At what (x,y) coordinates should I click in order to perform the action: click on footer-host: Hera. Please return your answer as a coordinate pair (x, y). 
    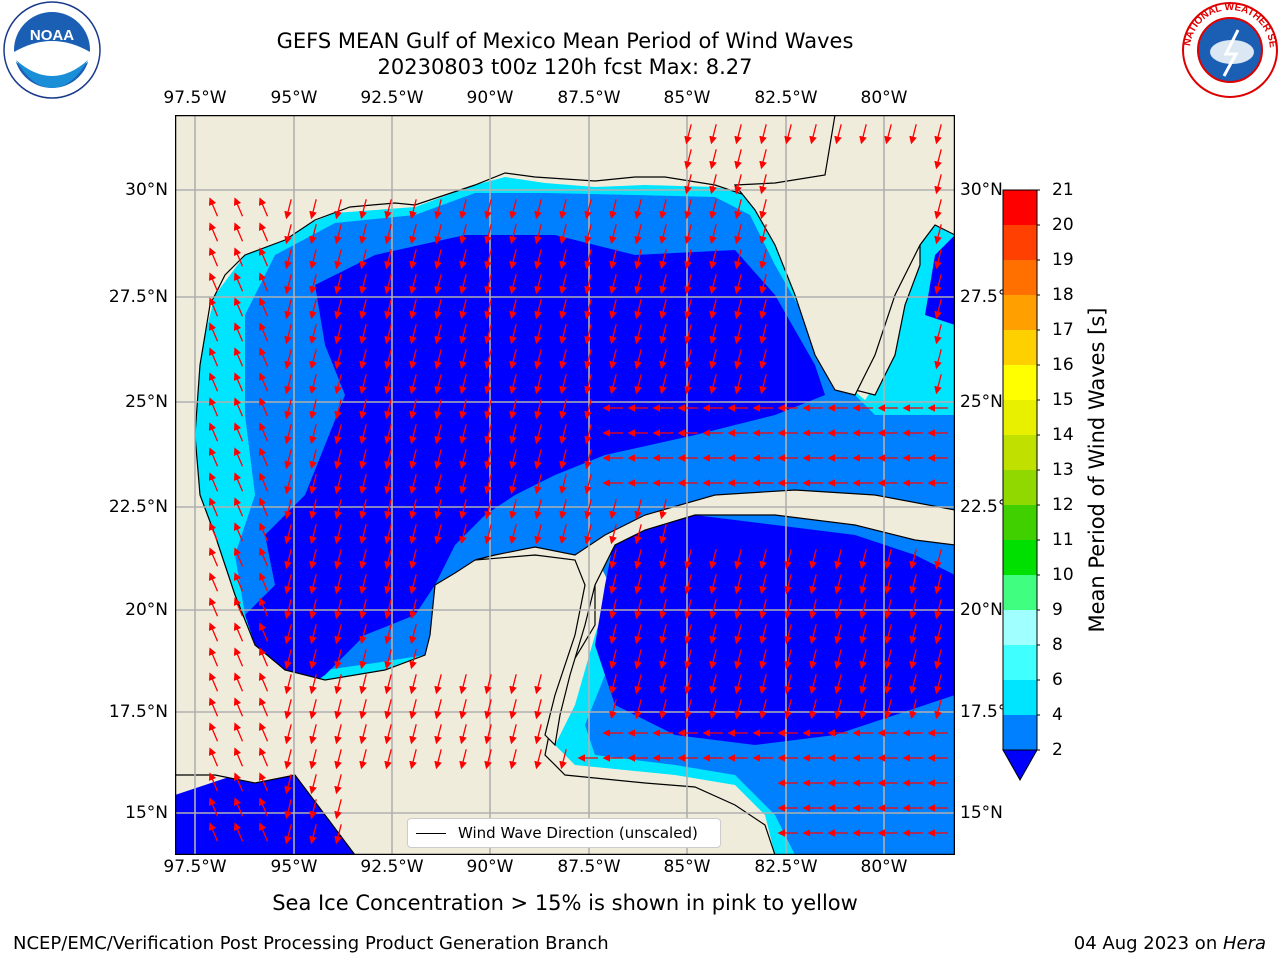
    Looking at the image, I should click on (1244, 943).